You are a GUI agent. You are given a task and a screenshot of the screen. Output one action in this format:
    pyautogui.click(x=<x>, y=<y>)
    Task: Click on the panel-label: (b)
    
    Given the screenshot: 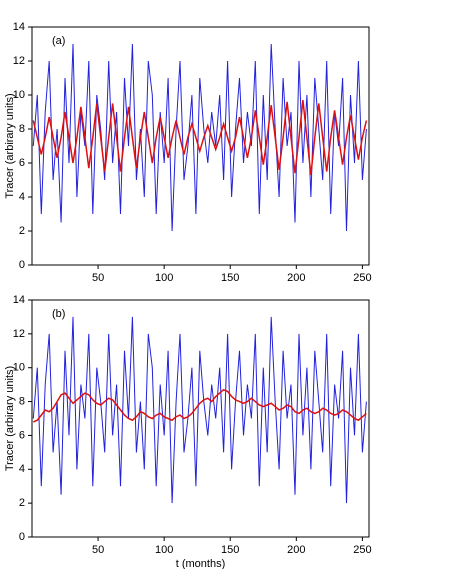 What is the action you would take?
    pyautogui.click(x=58, y=314)
    